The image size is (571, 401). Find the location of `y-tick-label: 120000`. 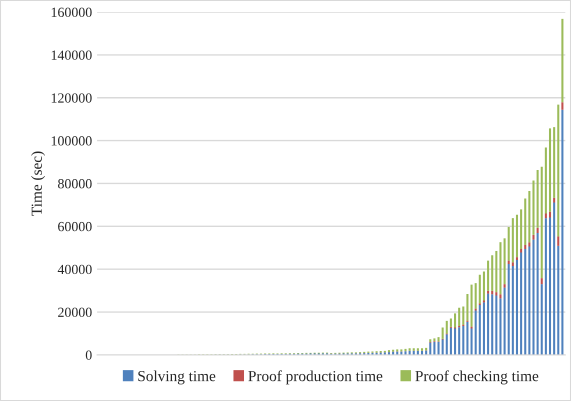

y-tick-label: 120000 is located at coordinates (72, 98).